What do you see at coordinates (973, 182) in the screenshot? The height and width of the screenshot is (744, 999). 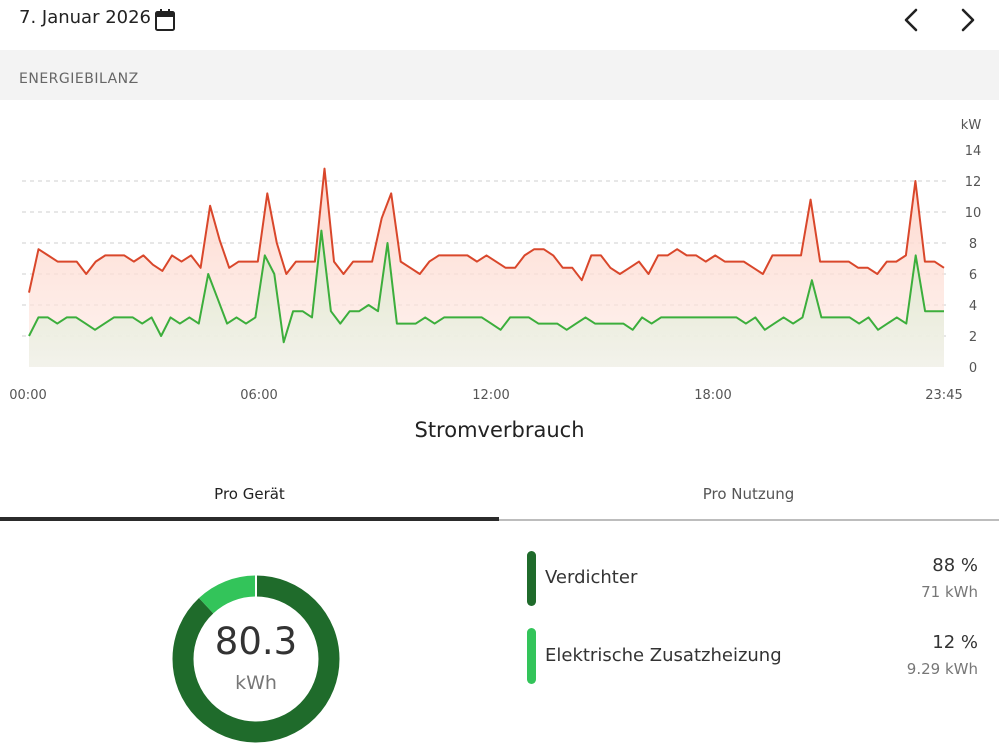 I see `y-tick-label: 12` at bounding box center [973, 182].